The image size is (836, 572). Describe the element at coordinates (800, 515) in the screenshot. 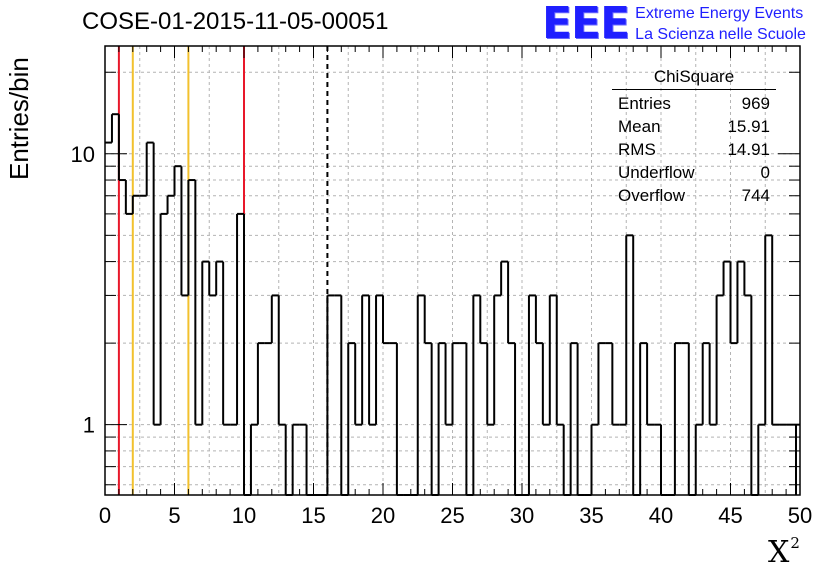

I see `x-tick-label: 50` at that location.